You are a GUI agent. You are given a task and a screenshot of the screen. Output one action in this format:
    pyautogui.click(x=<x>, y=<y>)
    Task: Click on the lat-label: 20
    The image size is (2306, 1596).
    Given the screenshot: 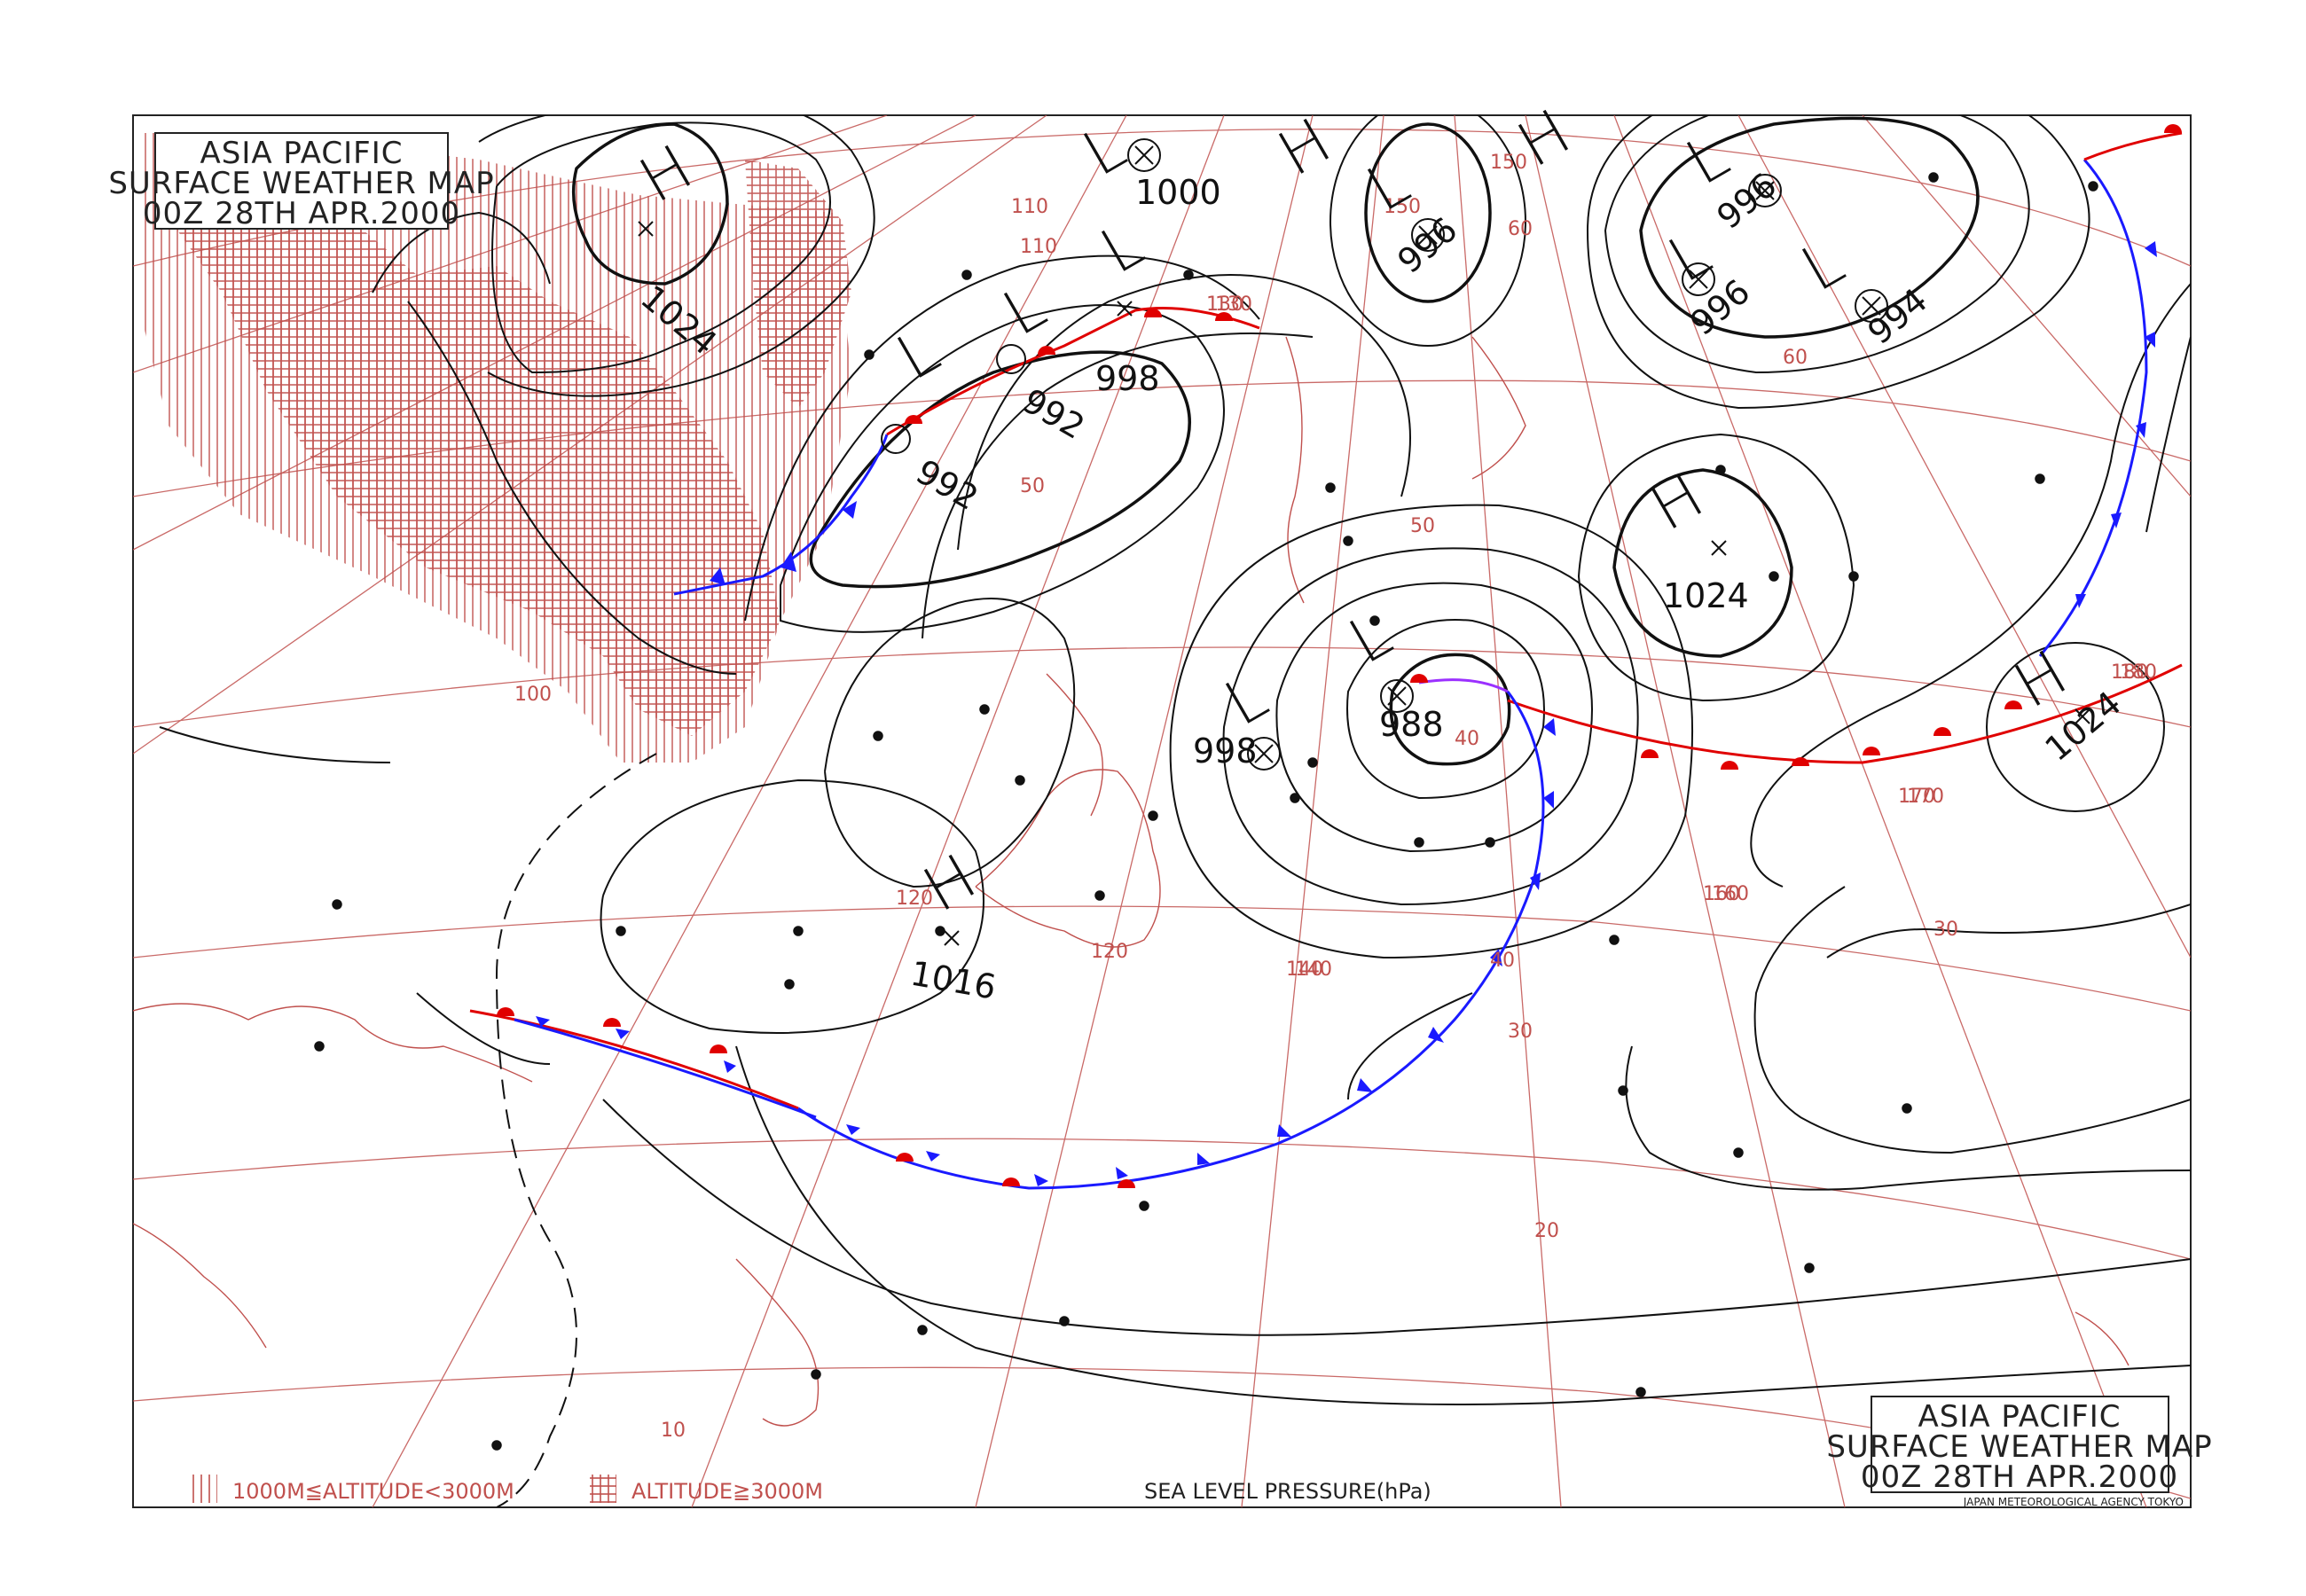 What is the action you would take?
    pyautogui.click(x=1546, y=1231)
    